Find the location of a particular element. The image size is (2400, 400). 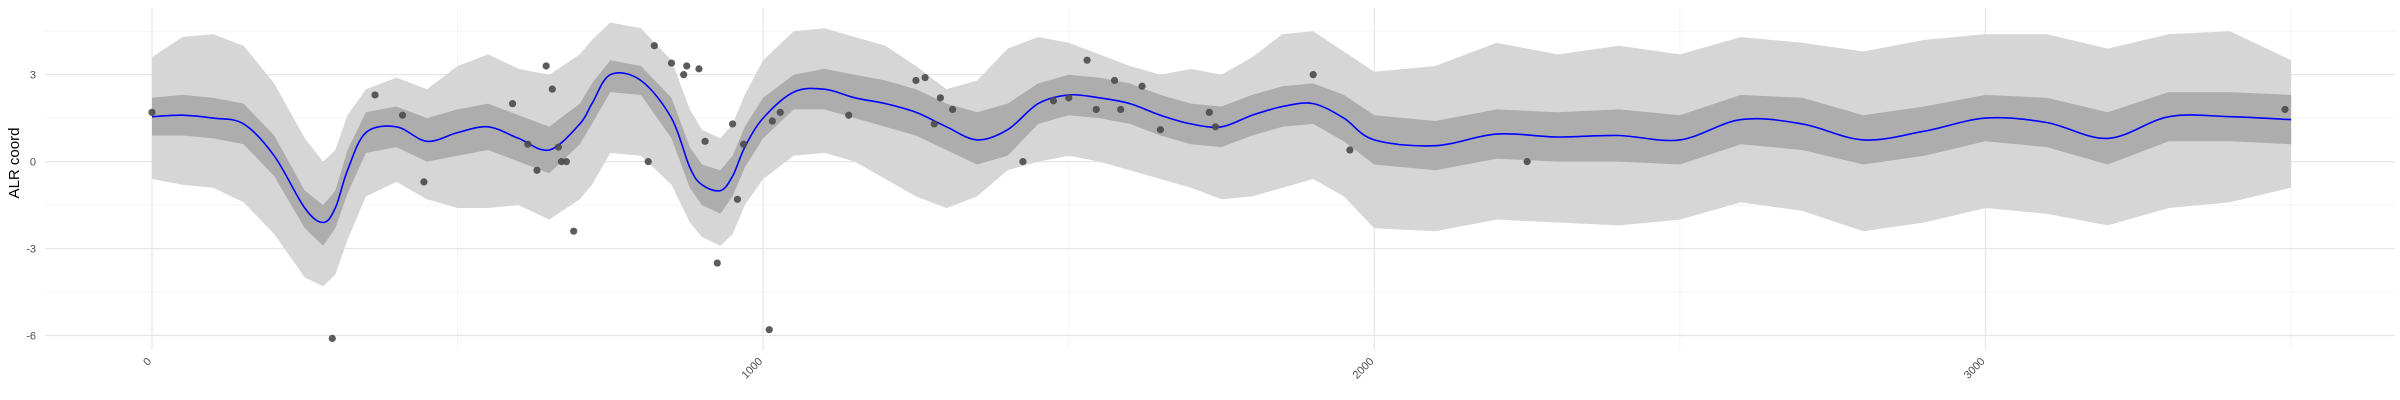

y-axis-ticks: -6 -3 0 3 is located at coordinates (31, 206).